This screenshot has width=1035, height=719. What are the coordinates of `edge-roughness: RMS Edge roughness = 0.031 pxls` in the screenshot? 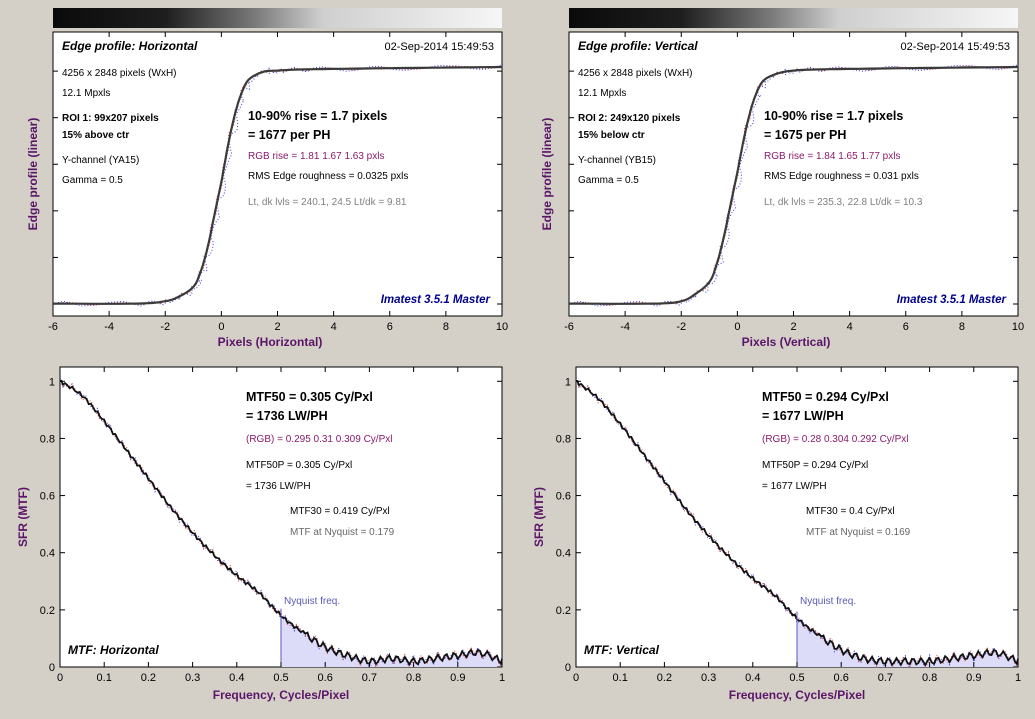 It's located at (841, 176).